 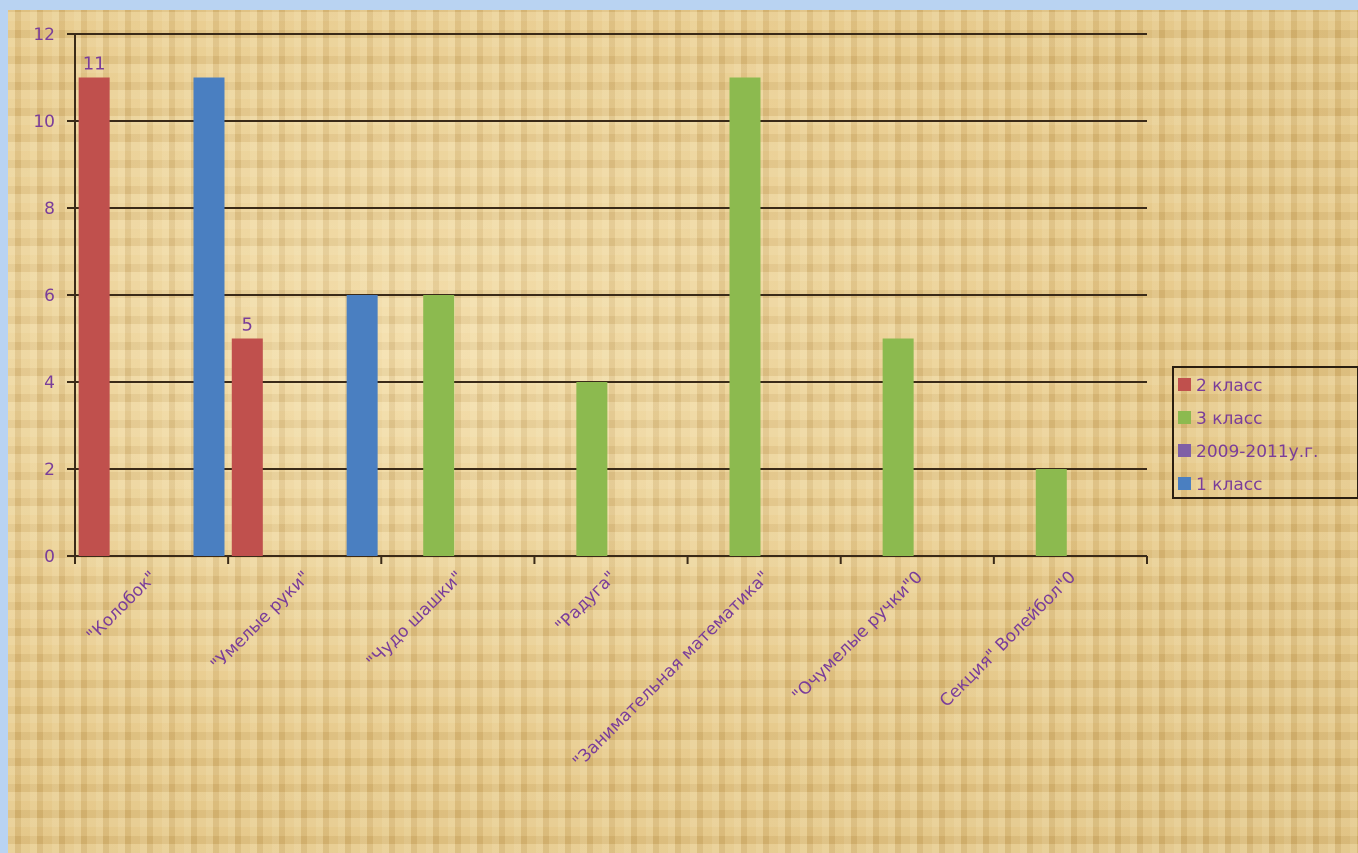 I want to click on category-label-group: "Умелые руки", so click(x=260, y=620).